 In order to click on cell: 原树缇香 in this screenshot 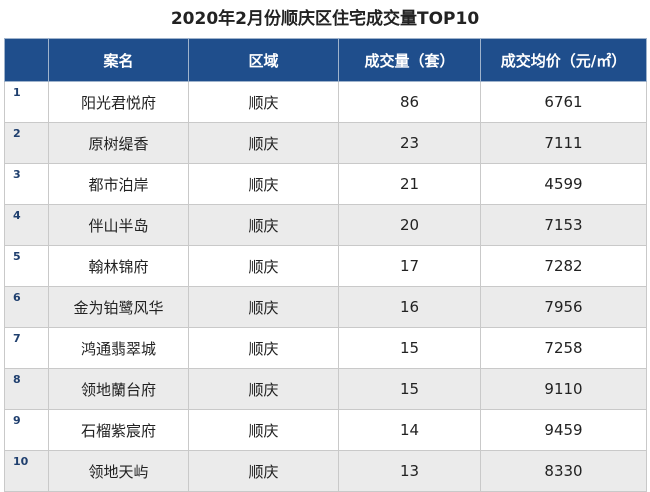, I will do `click(118, 143)`.